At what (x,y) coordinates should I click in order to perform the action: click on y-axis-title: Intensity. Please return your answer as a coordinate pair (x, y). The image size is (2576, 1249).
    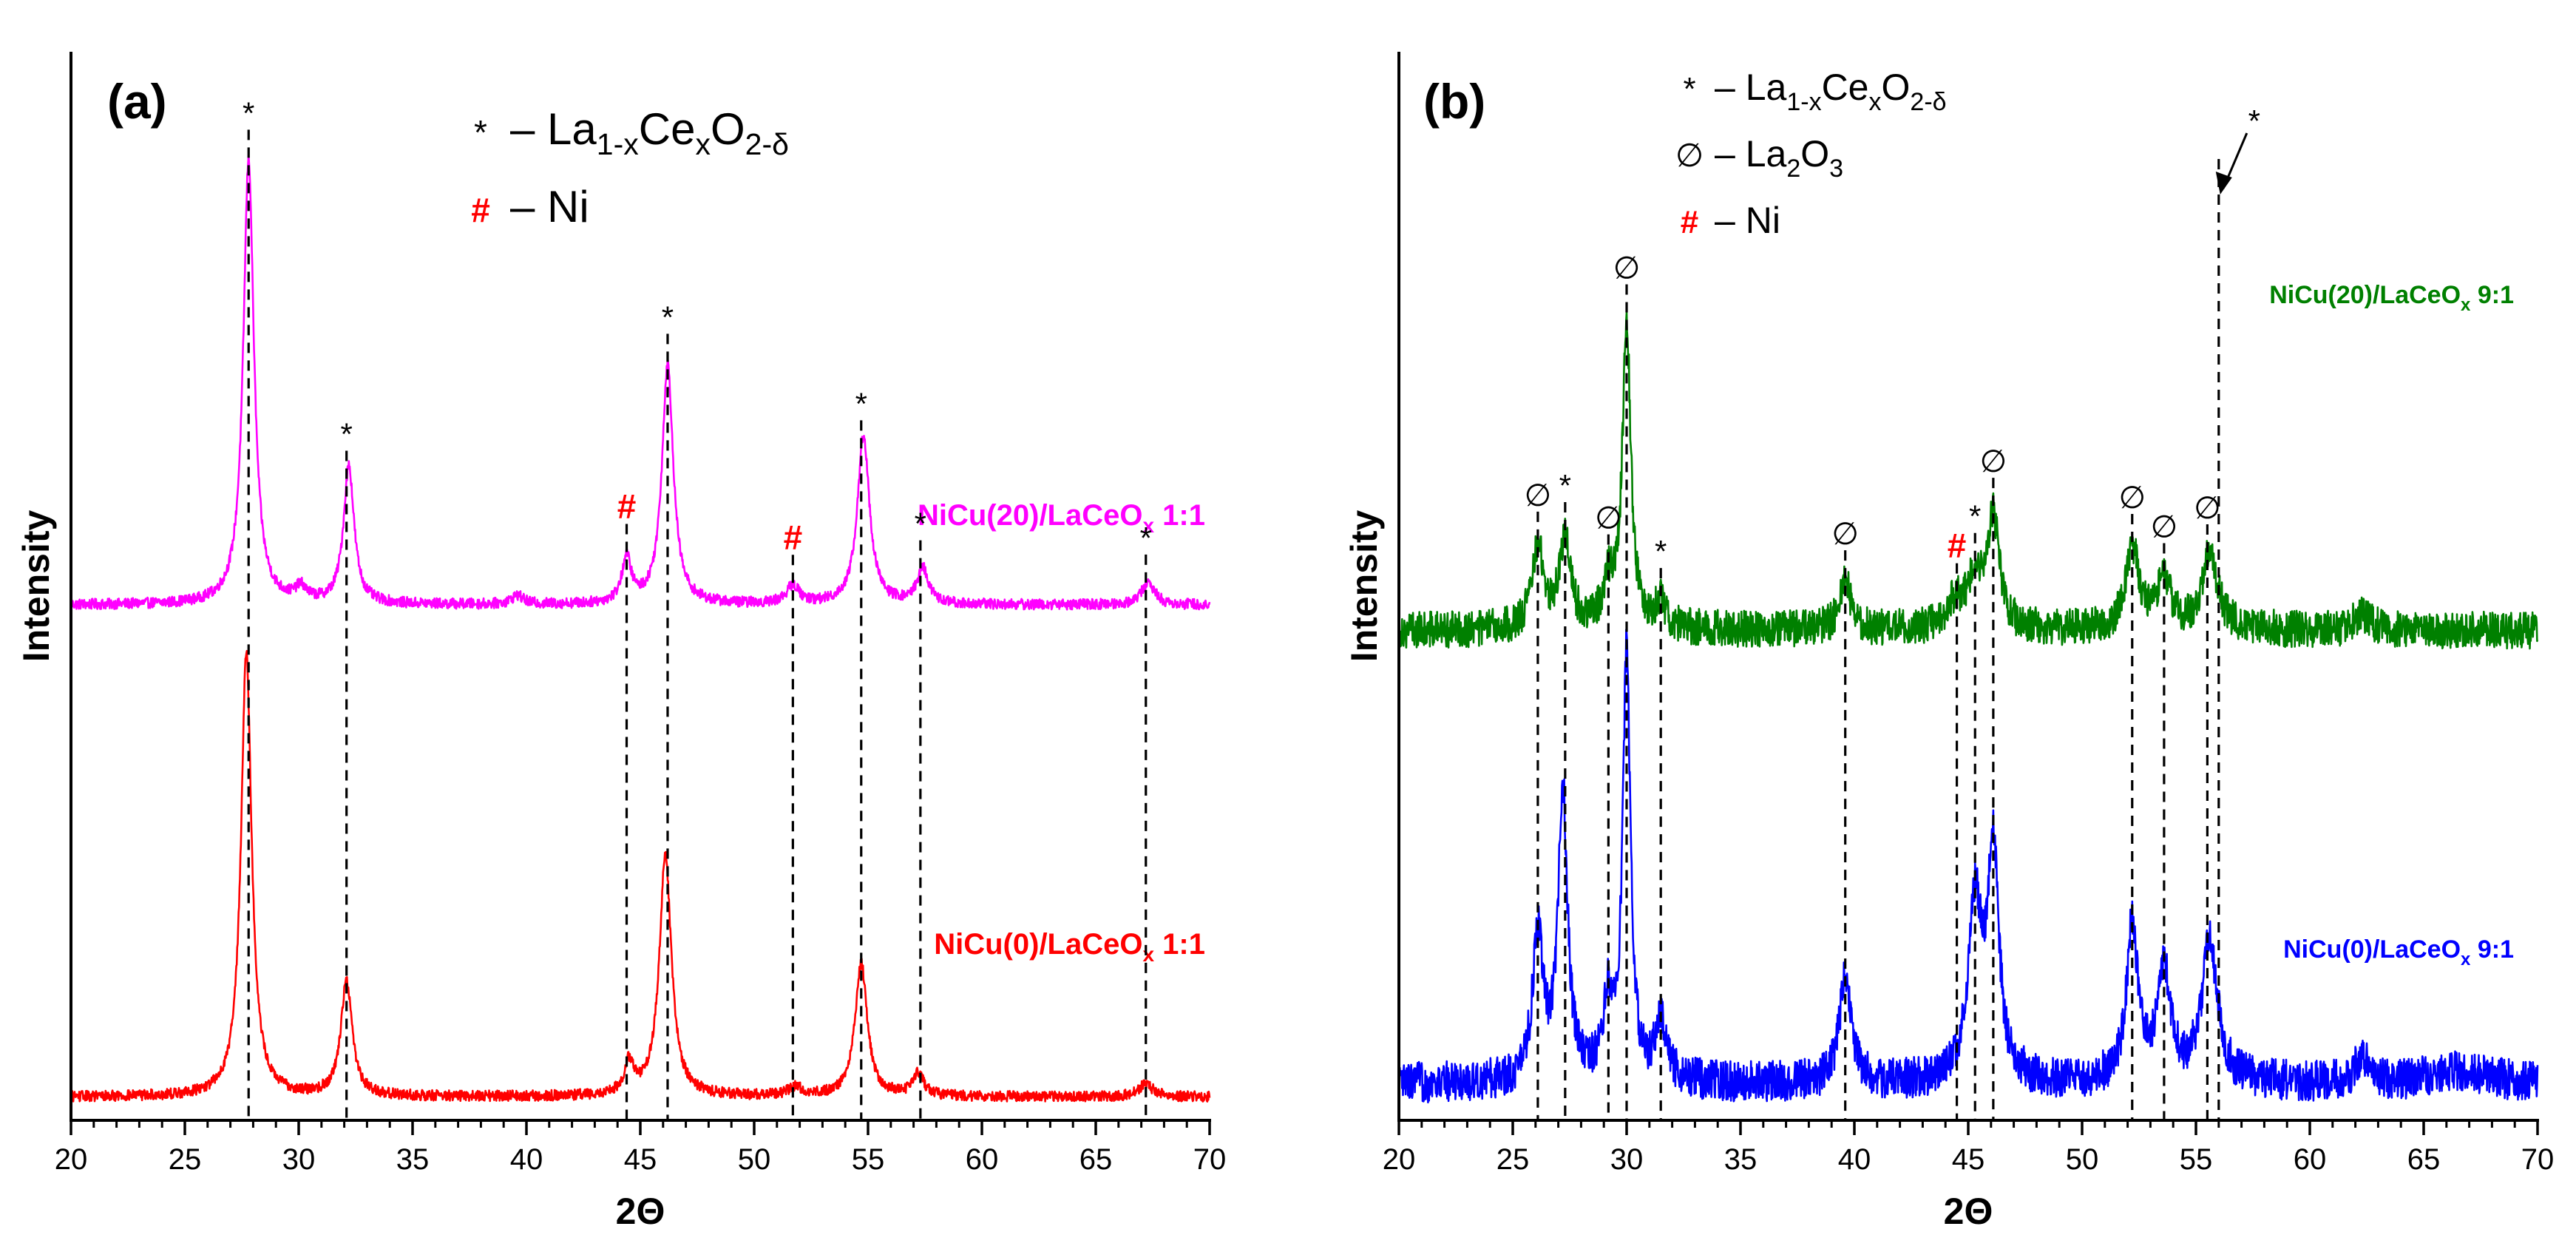
    Looking at the image, I should click on (36, 586).